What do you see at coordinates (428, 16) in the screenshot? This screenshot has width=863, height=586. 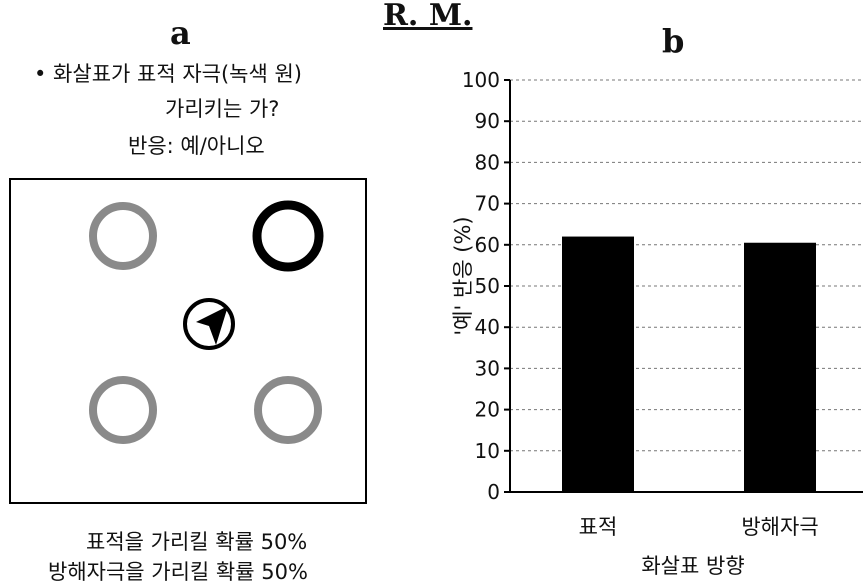 I see `header-label: R. M.` at bounding box center [428, 16].